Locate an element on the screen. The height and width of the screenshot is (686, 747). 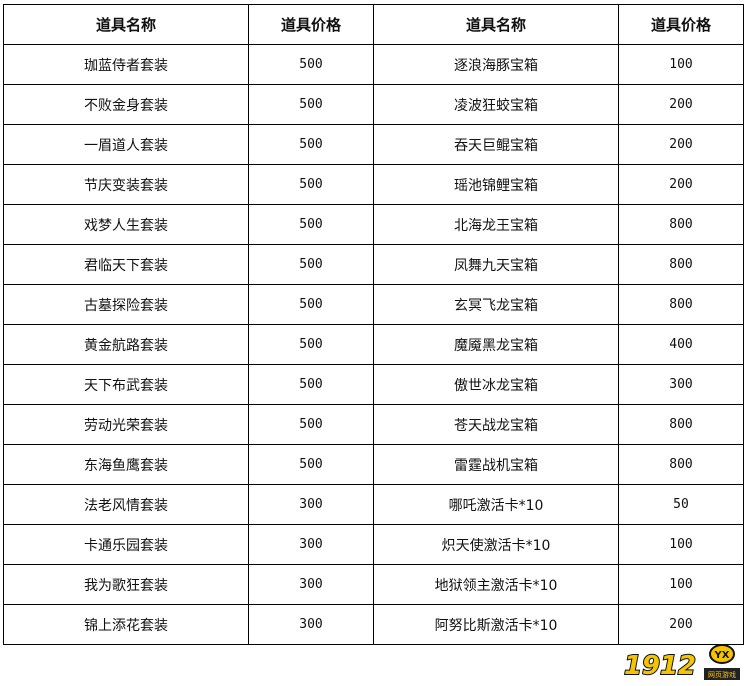
logo-badge-bubble is located at coordinates (722, 654).